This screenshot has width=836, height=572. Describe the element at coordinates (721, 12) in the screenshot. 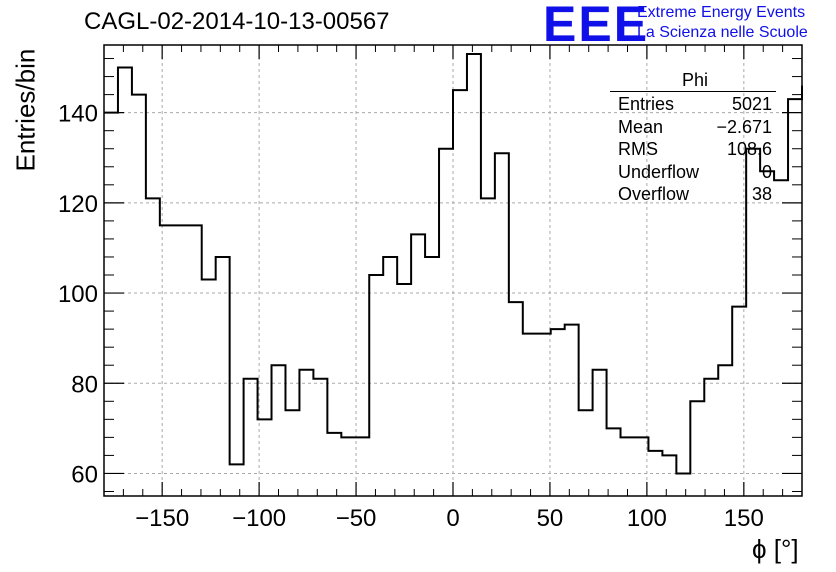

I see `logo-caption-line1: Extreme Energy Events` at that location.